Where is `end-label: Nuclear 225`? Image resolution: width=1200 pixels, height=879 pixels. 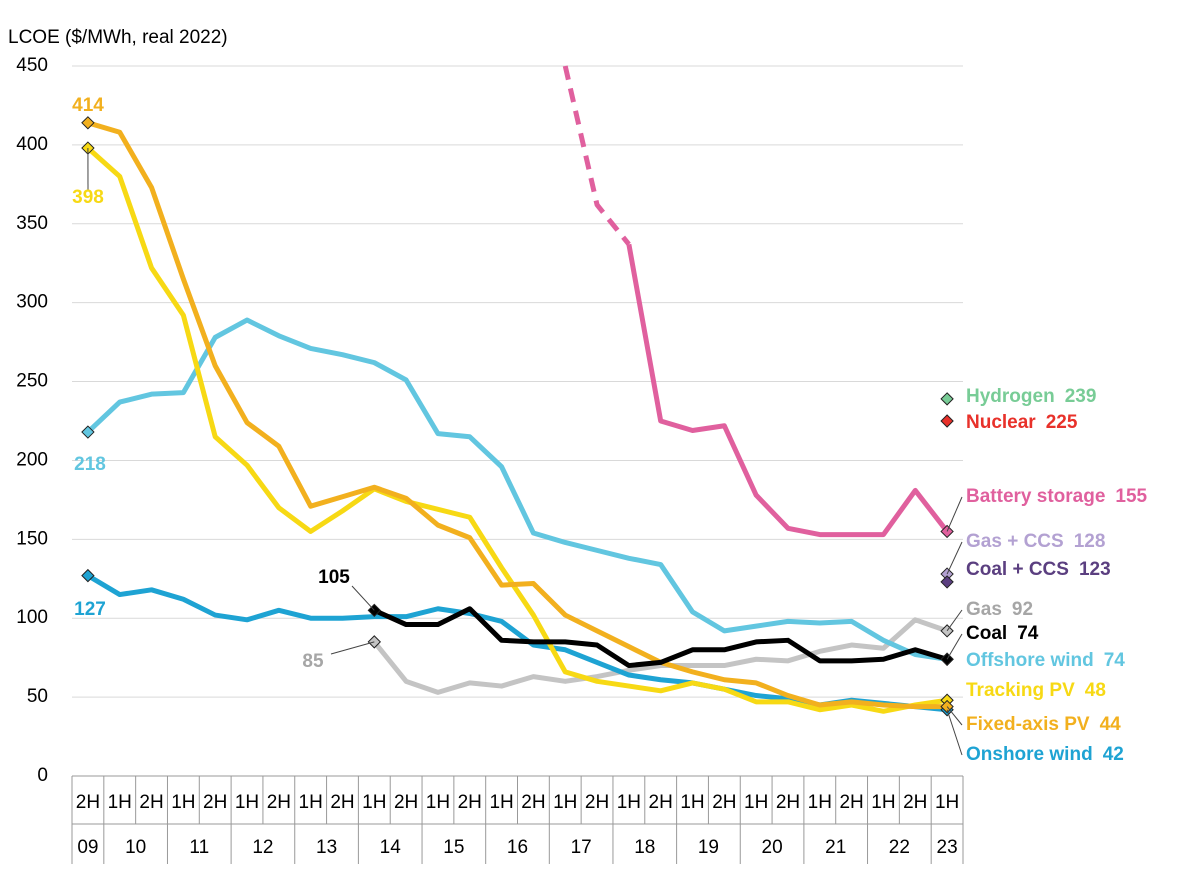 end-label: Nuclear 225 is located at coordinates (1022, 422).